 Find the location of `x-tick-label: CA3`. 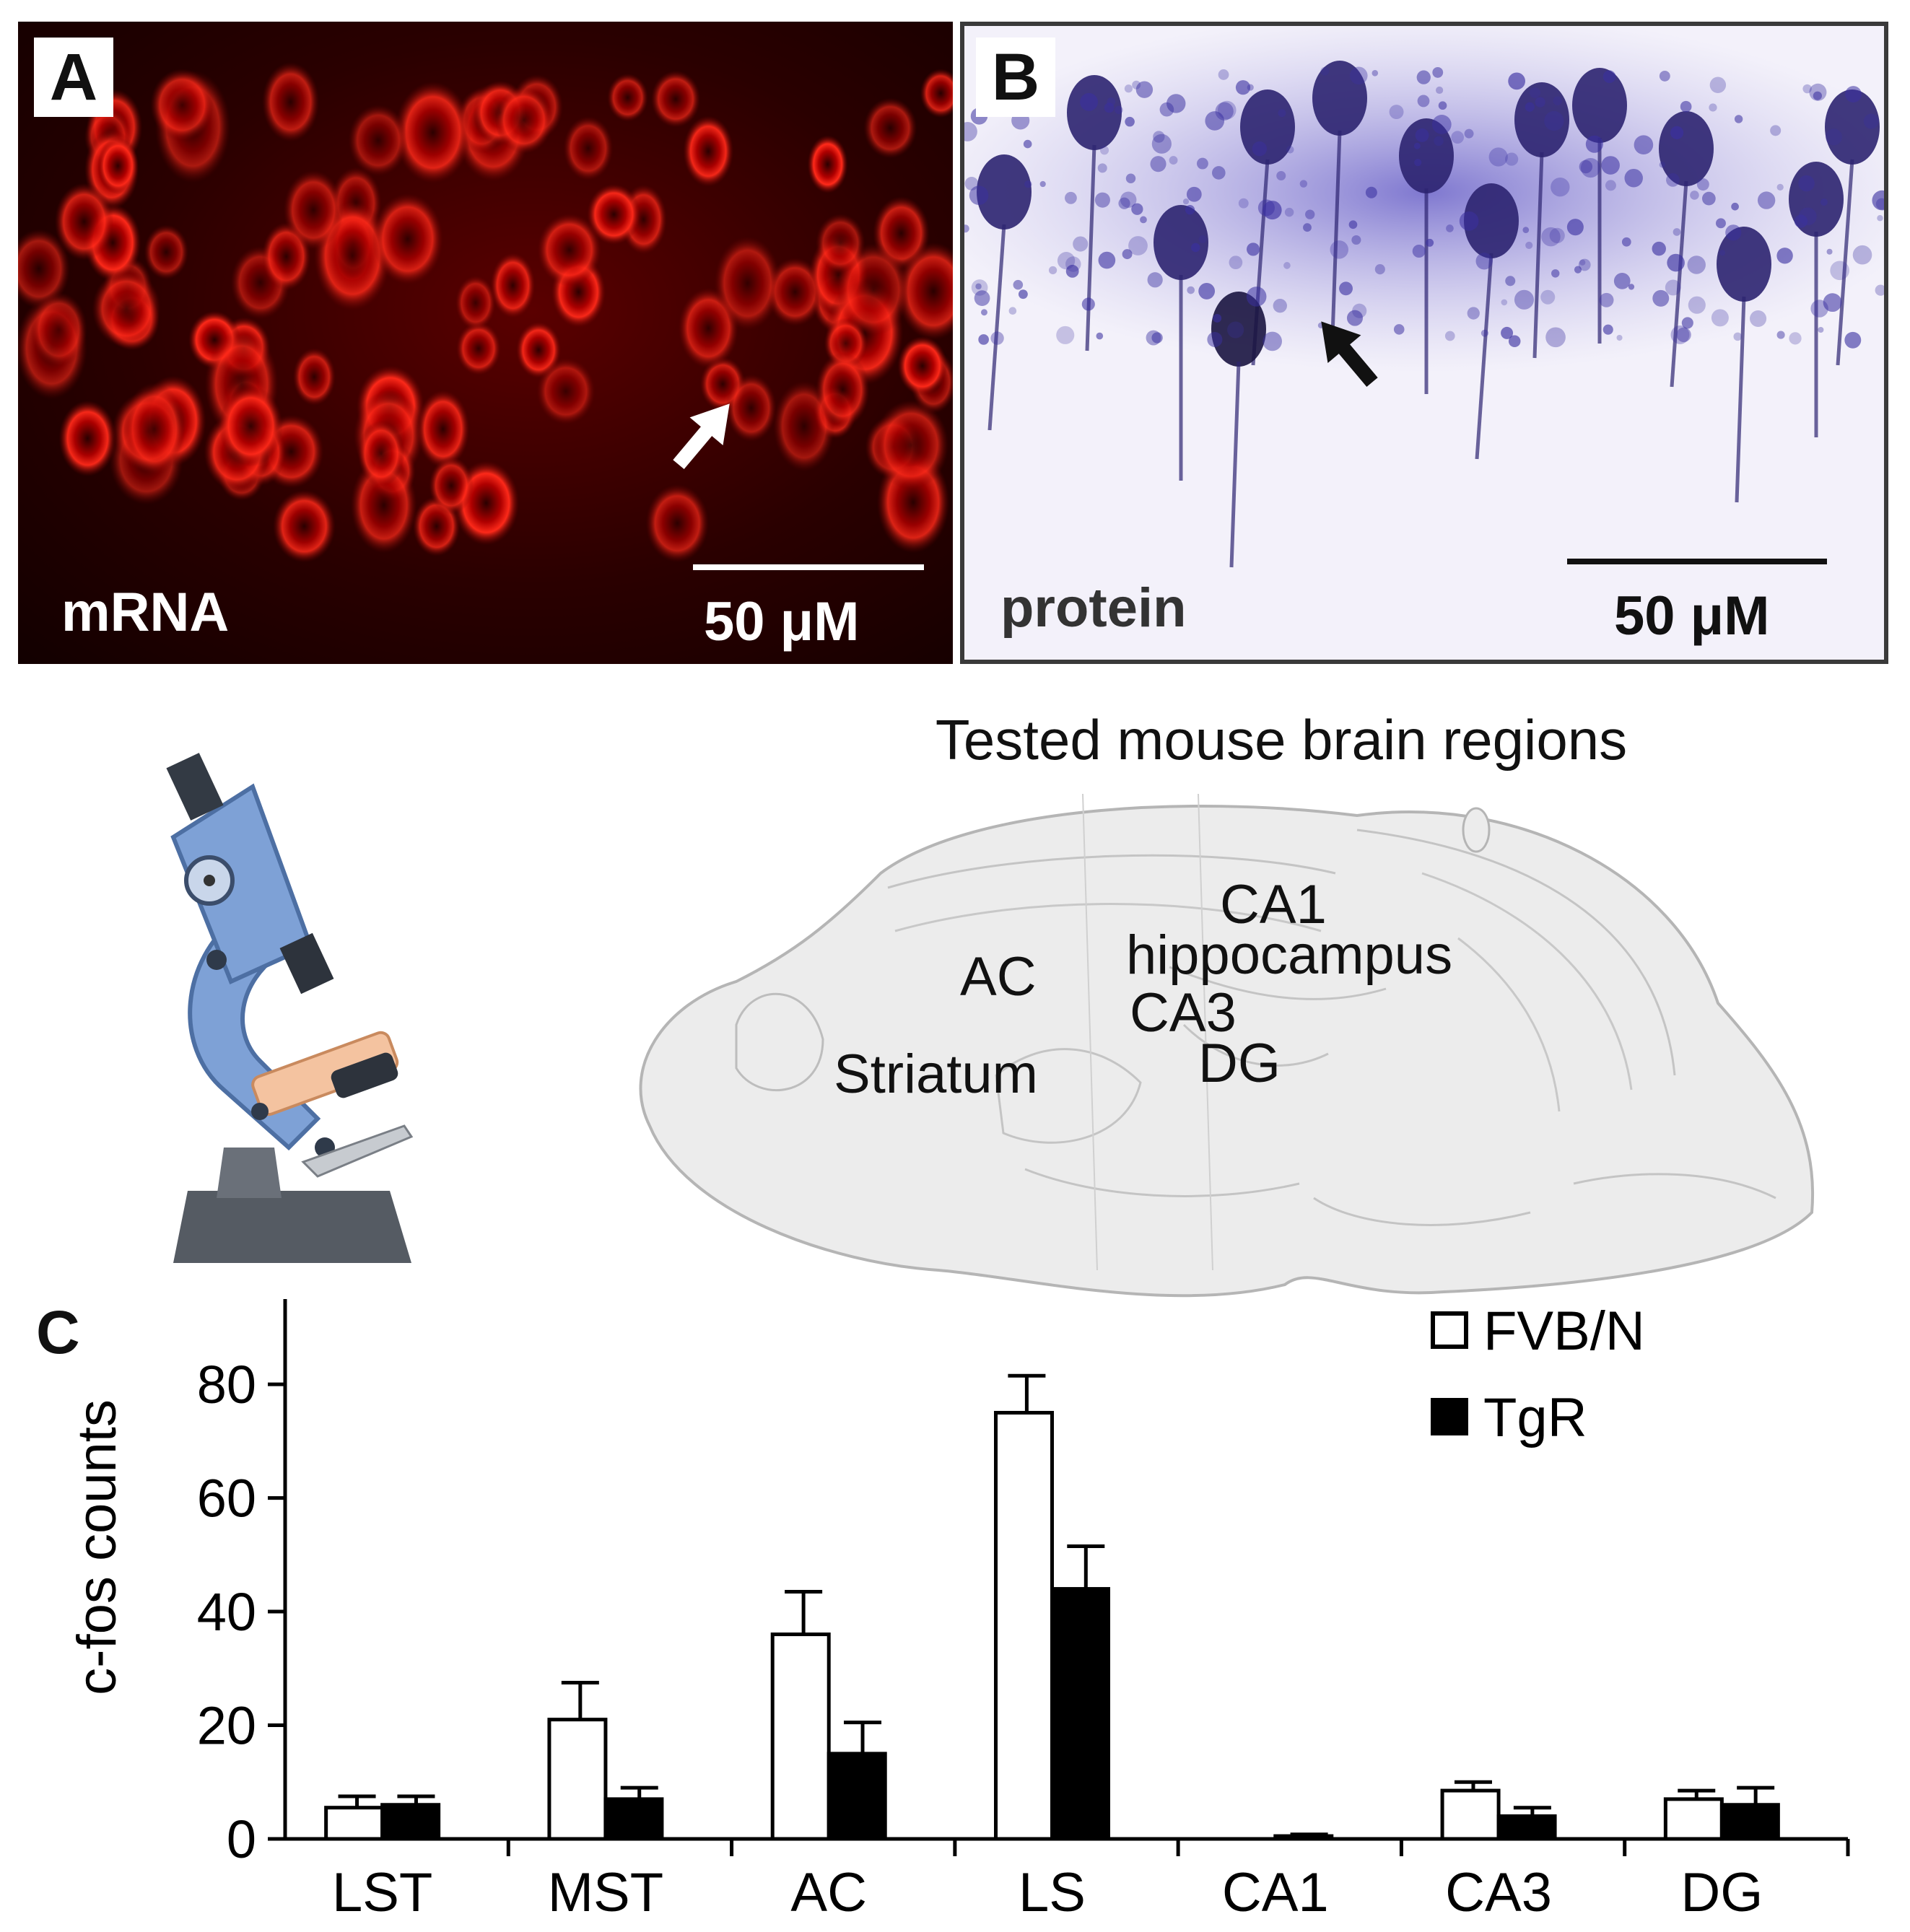

x-tick-label: CA3 is located at coordinates (1498, 1892).